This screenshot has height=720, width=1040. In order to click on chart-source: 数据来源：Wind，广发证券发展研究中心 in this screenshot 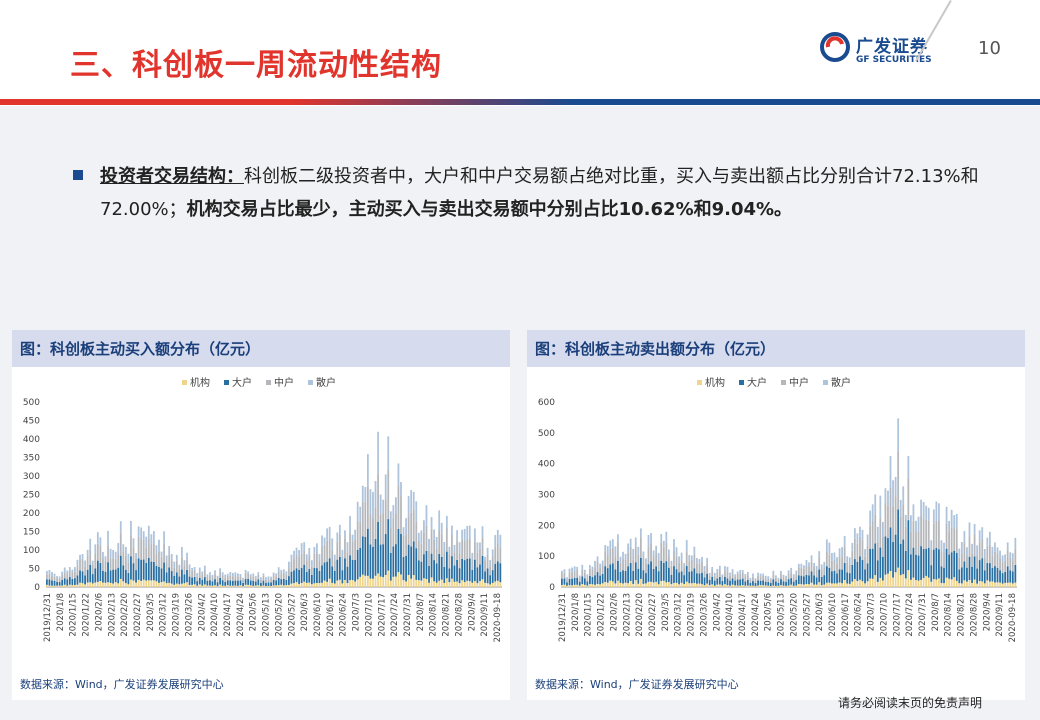, I will do `click(637, 684)`.